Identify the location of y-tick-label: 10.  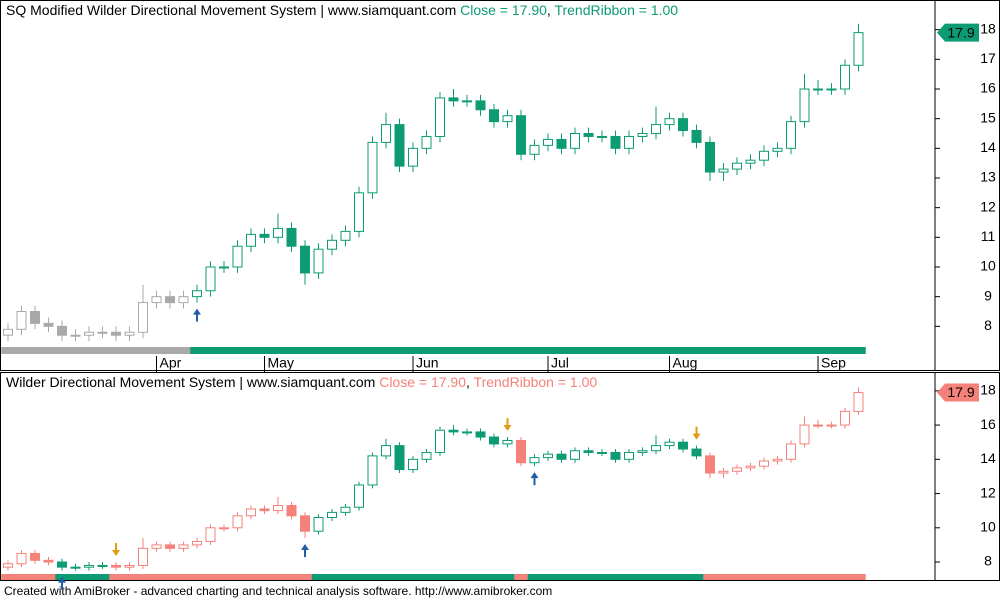
(988, 526).